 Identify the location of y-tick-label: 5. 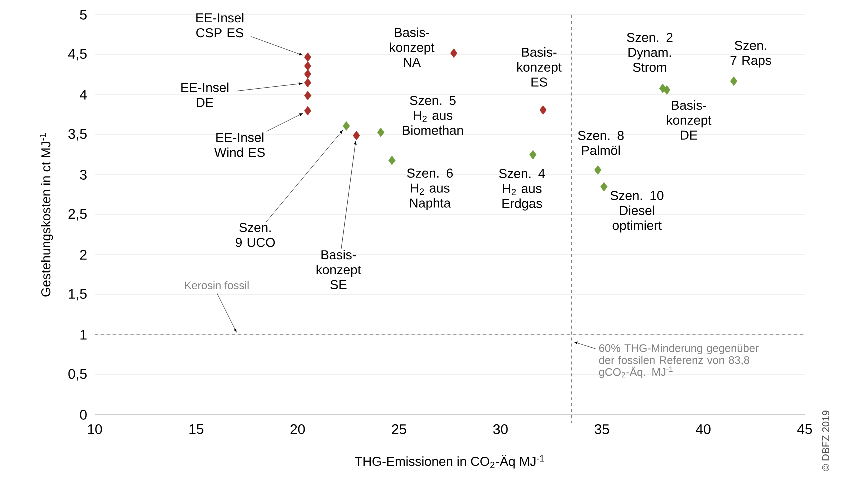
(83, 15).